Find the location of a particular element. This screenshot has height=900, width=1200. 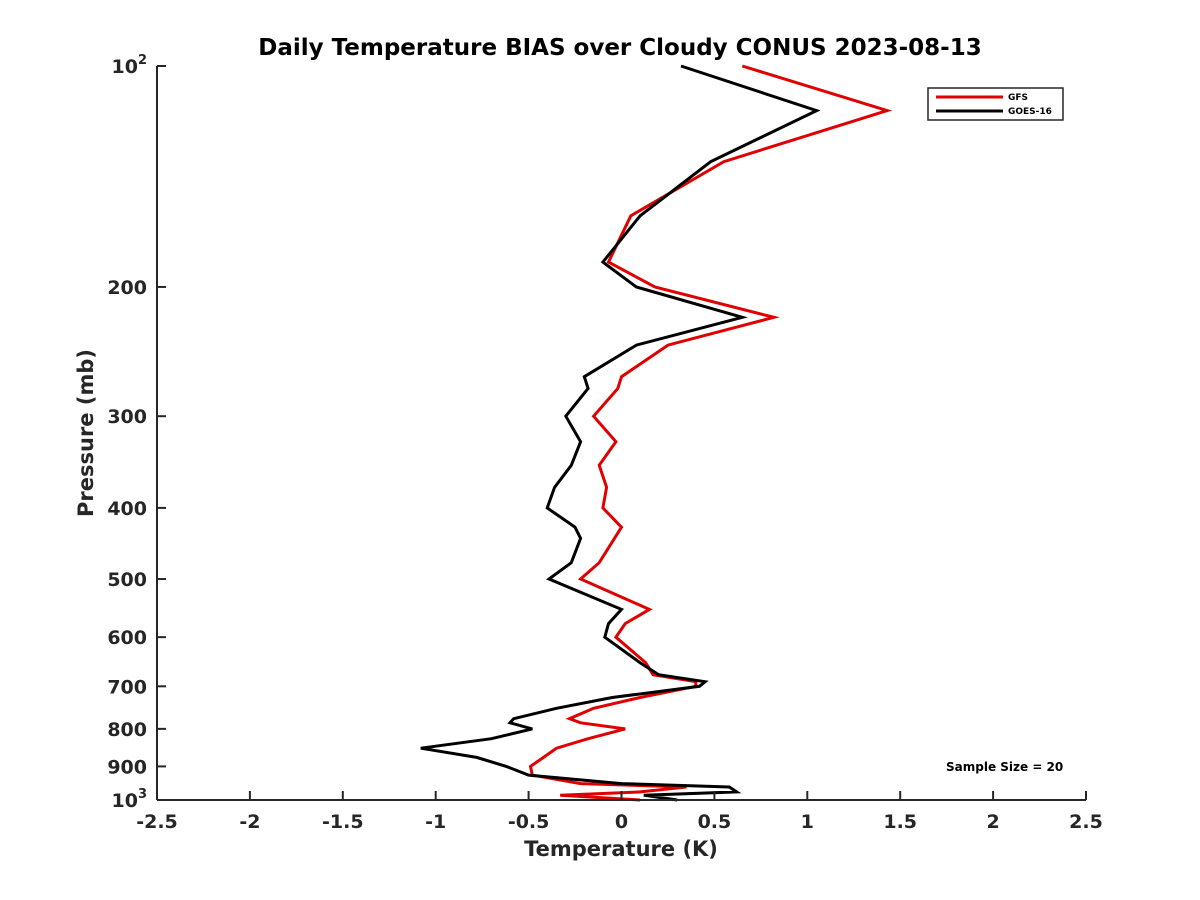

x-tick-label: -0.5 is located at coordinates (529, 822).